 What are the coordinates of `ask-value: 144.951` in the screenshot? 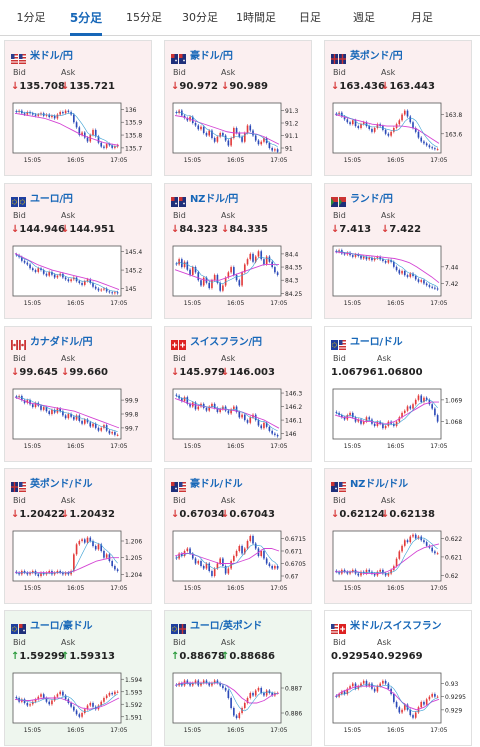 It's located at (92, 229).